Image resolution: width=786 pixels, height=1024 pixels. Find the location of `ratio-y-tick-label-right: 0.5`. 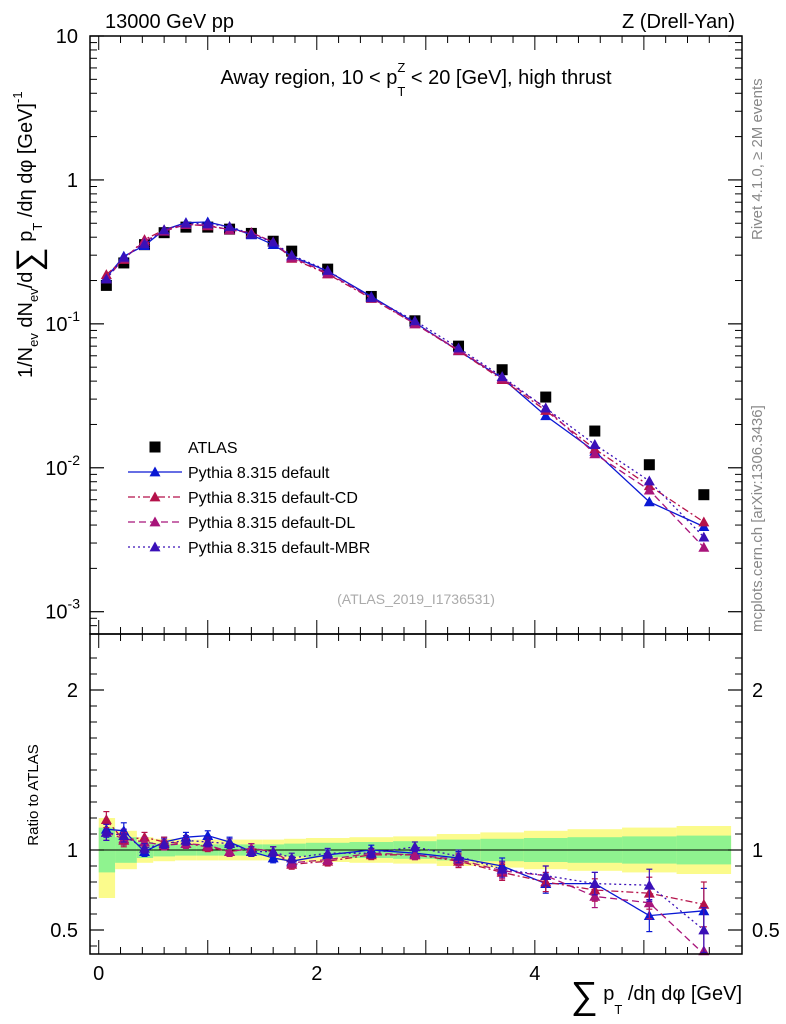

ratio-y-tick-label-right: 0.5 is located at coordinates (766, 931).